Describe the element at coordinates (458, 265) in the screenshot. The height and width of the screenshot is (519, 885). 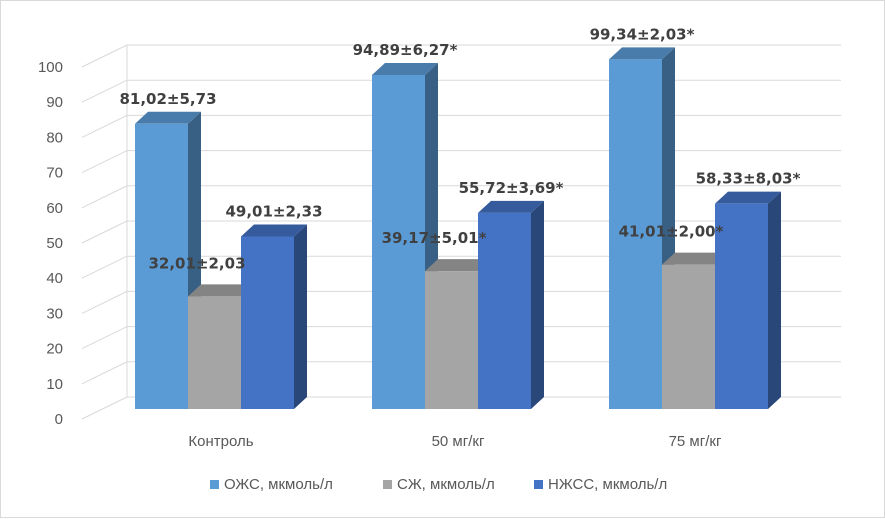
I see `bar-1-1-top` at that location.